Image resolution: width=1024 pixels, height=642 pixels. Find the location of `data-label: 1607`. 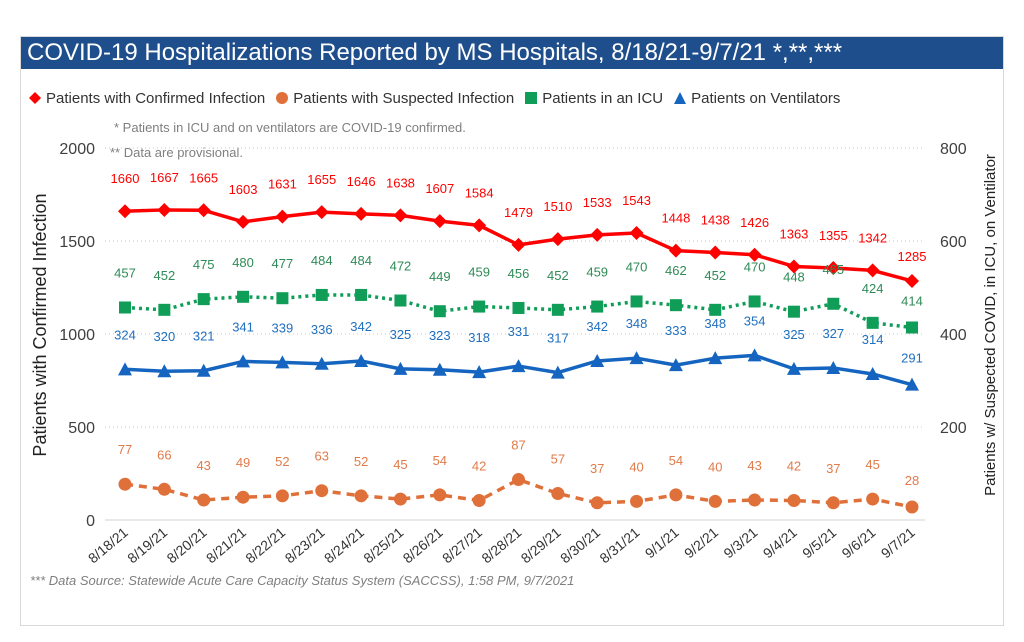

data-label: 1607 is located at coordinates (439, 188).